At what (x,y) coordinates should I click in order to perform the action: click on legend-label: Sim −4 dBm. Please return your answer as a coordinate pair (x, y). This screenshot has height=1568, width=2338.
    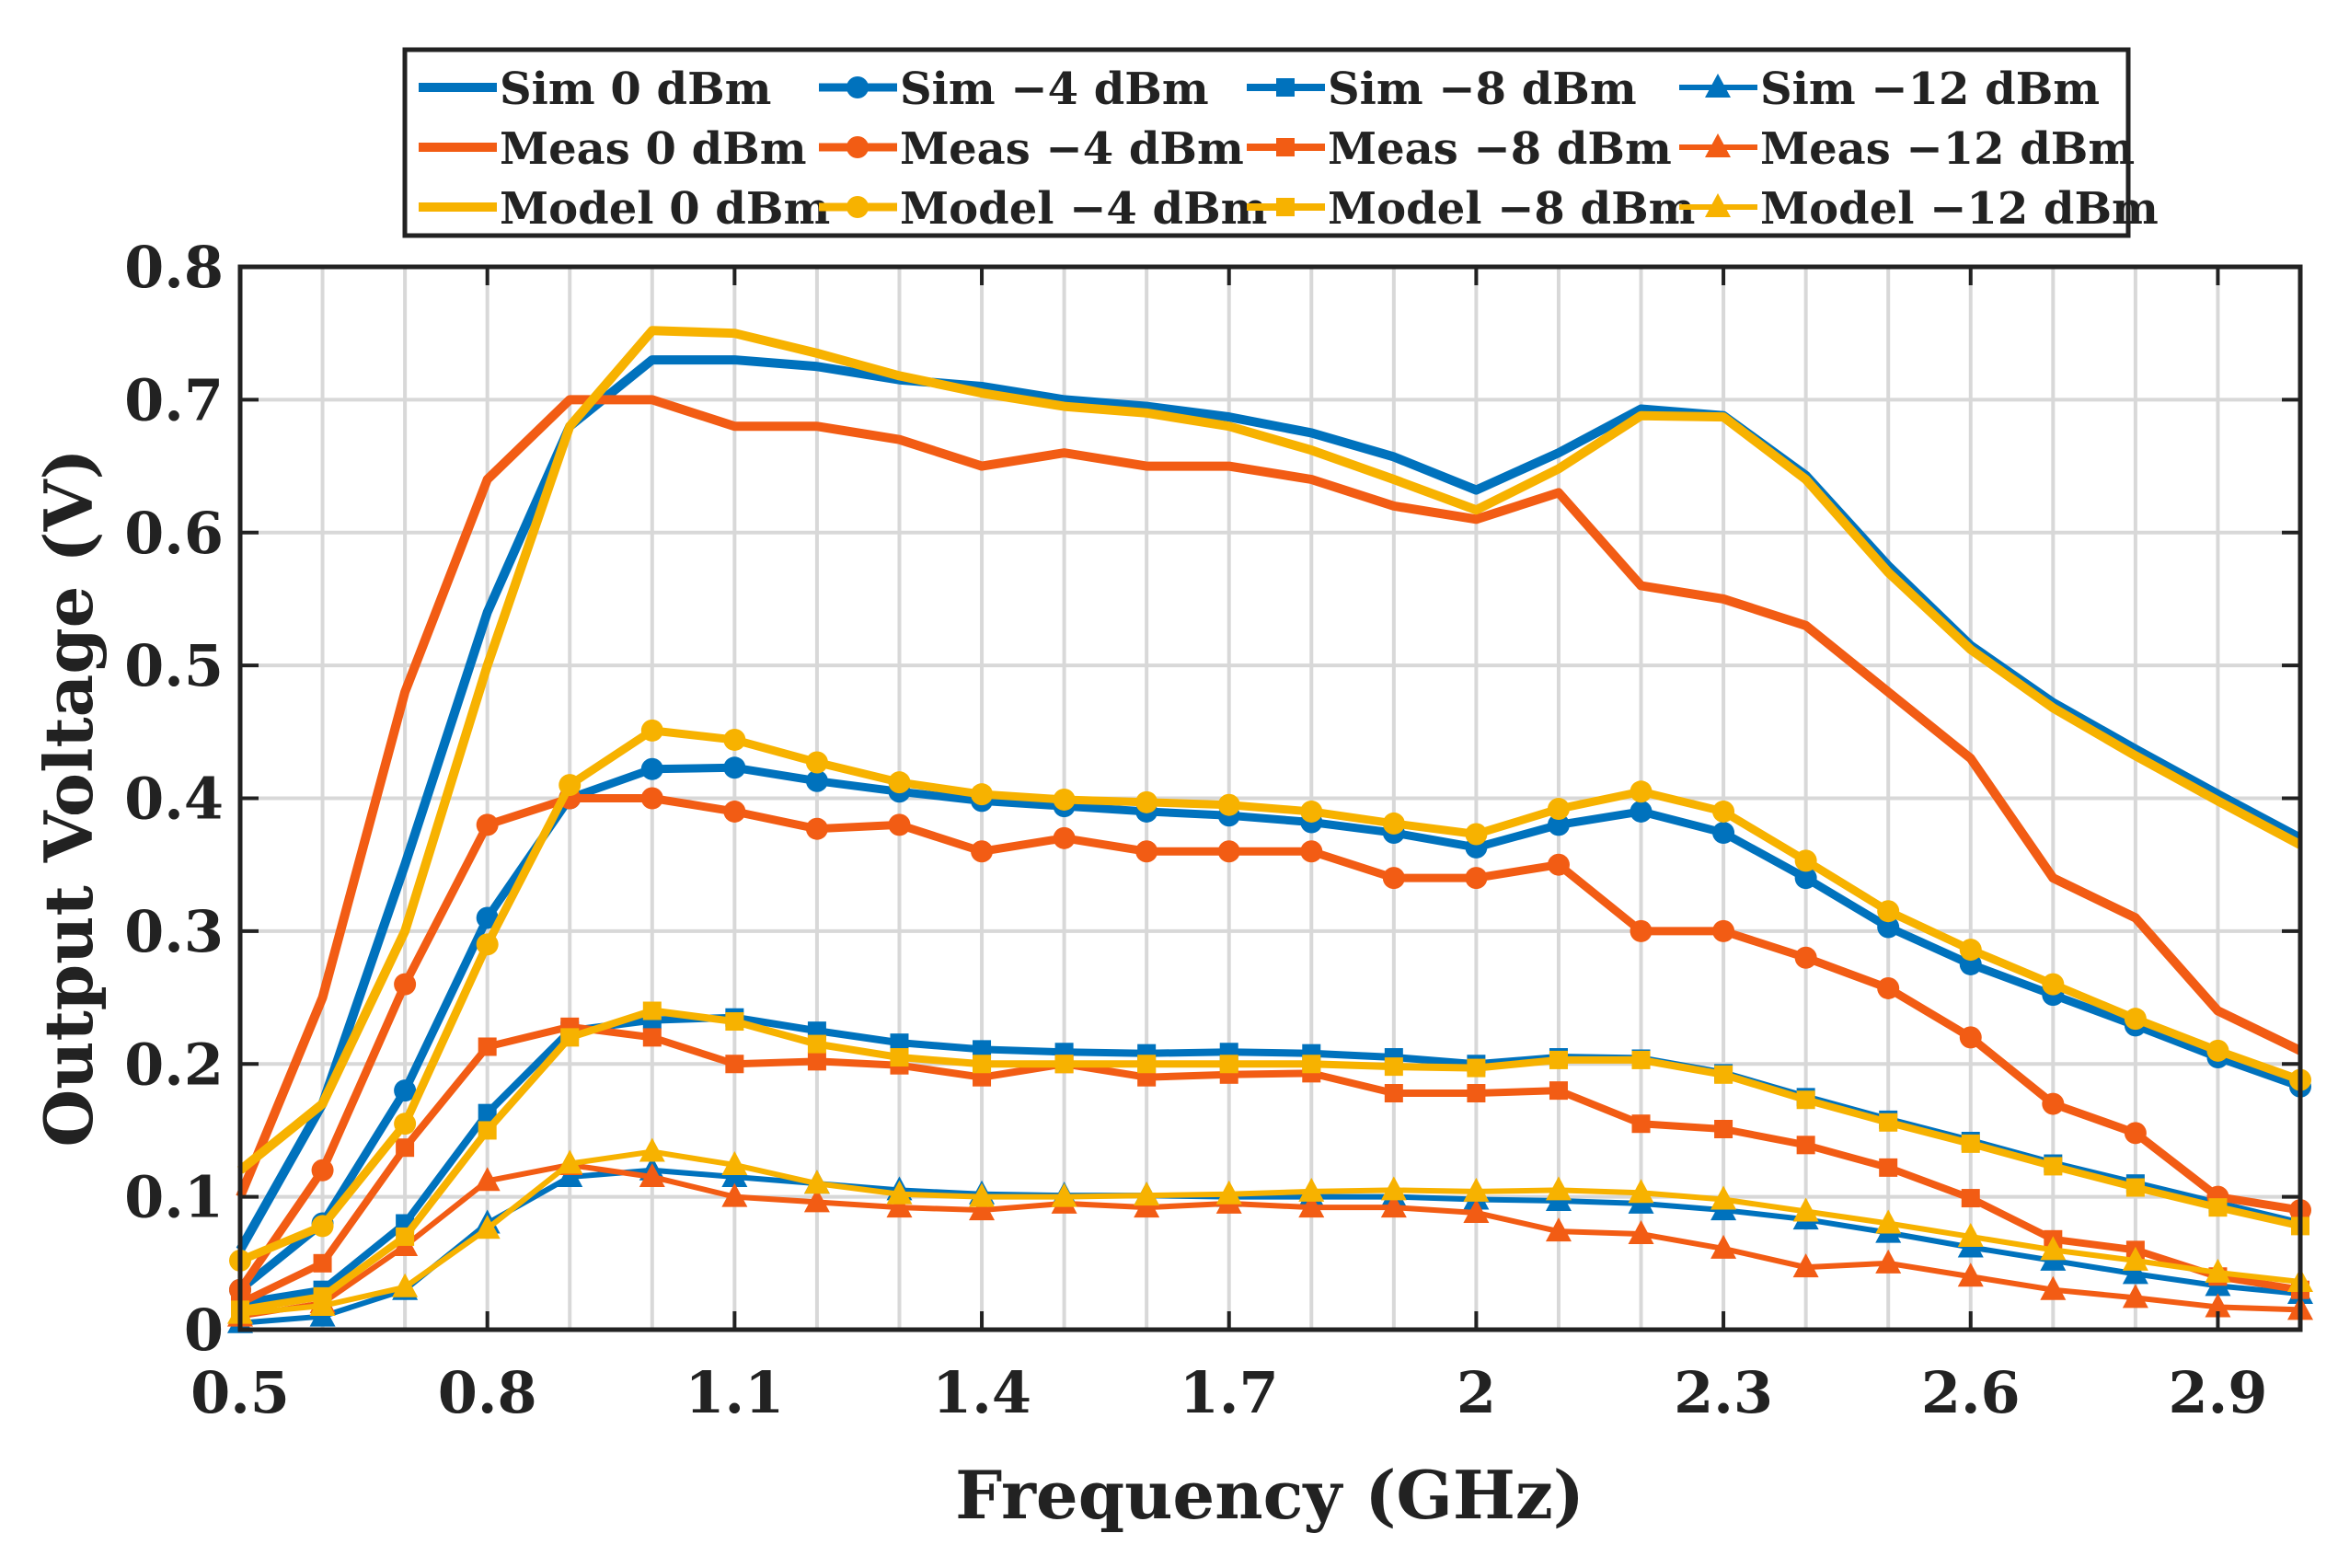
    Looking at the image, I should click on (1054, 89).